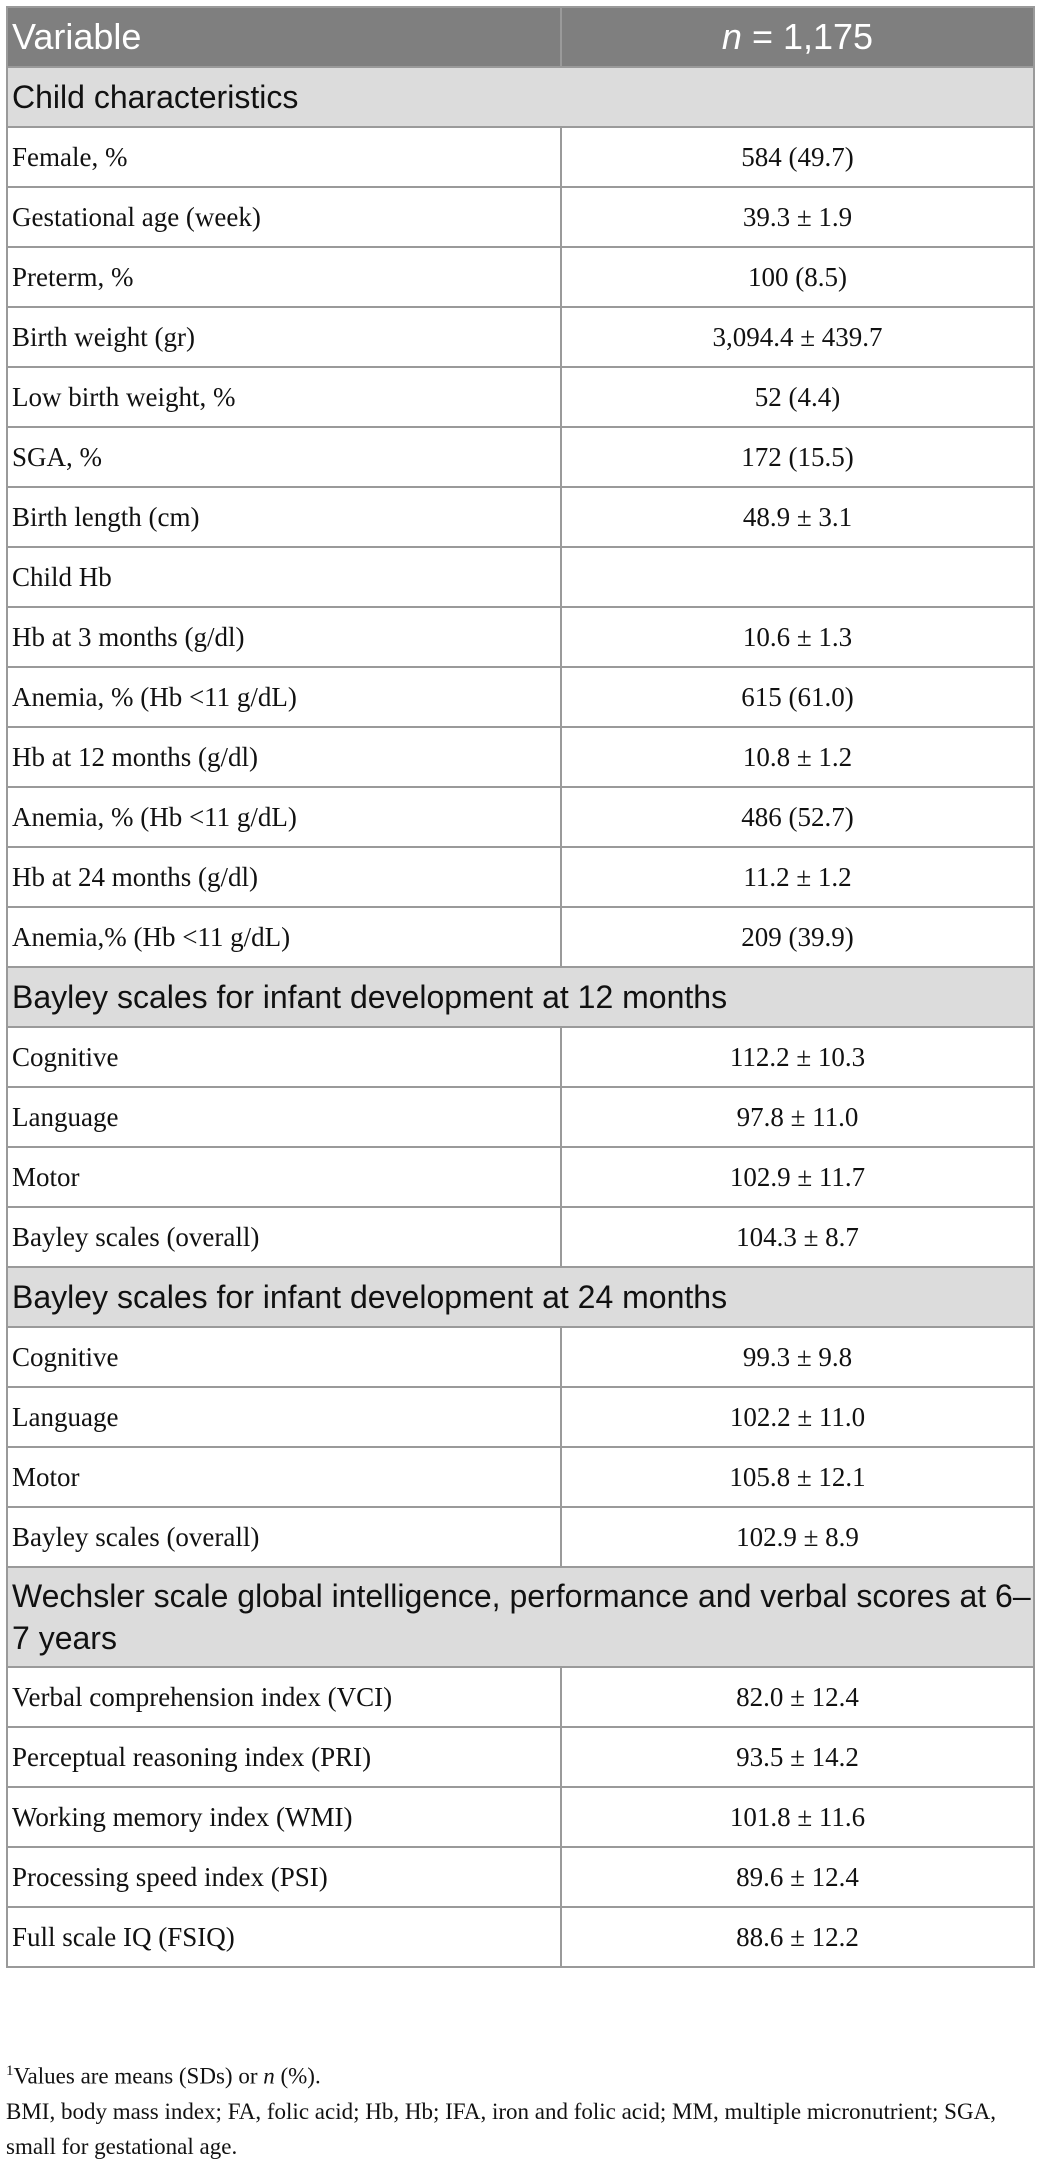  I want to click on row-value: 486 (52.7), so click(797, 817).